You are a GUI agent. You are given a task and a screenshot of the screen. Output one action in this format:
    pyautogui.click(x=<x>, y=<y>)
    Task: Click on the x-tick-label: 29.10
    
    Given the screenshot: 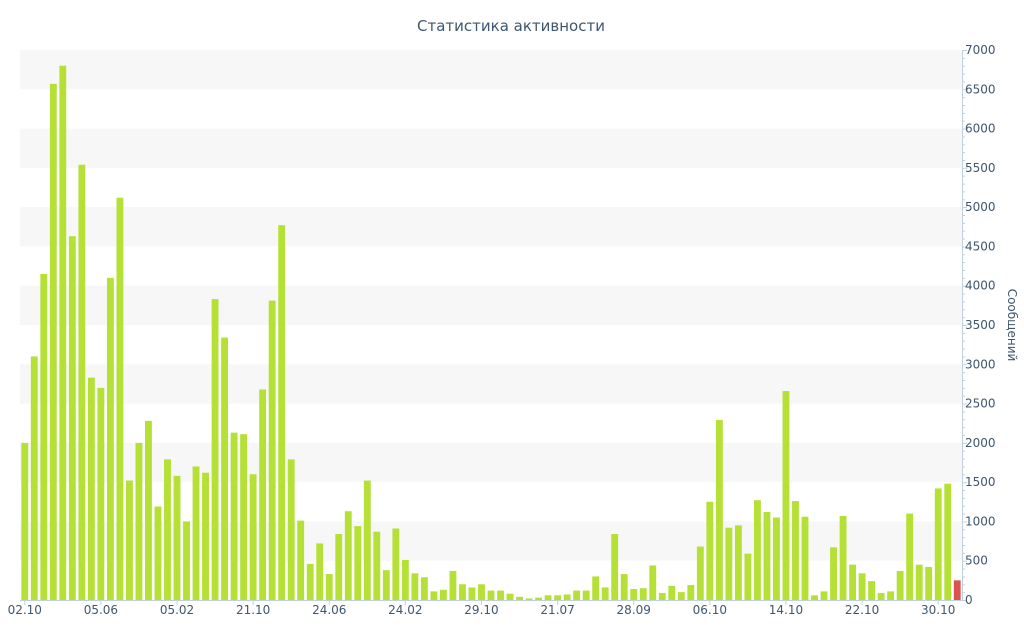 What is the action you would take?
    pyautogui.click(x=481, y=610)
    